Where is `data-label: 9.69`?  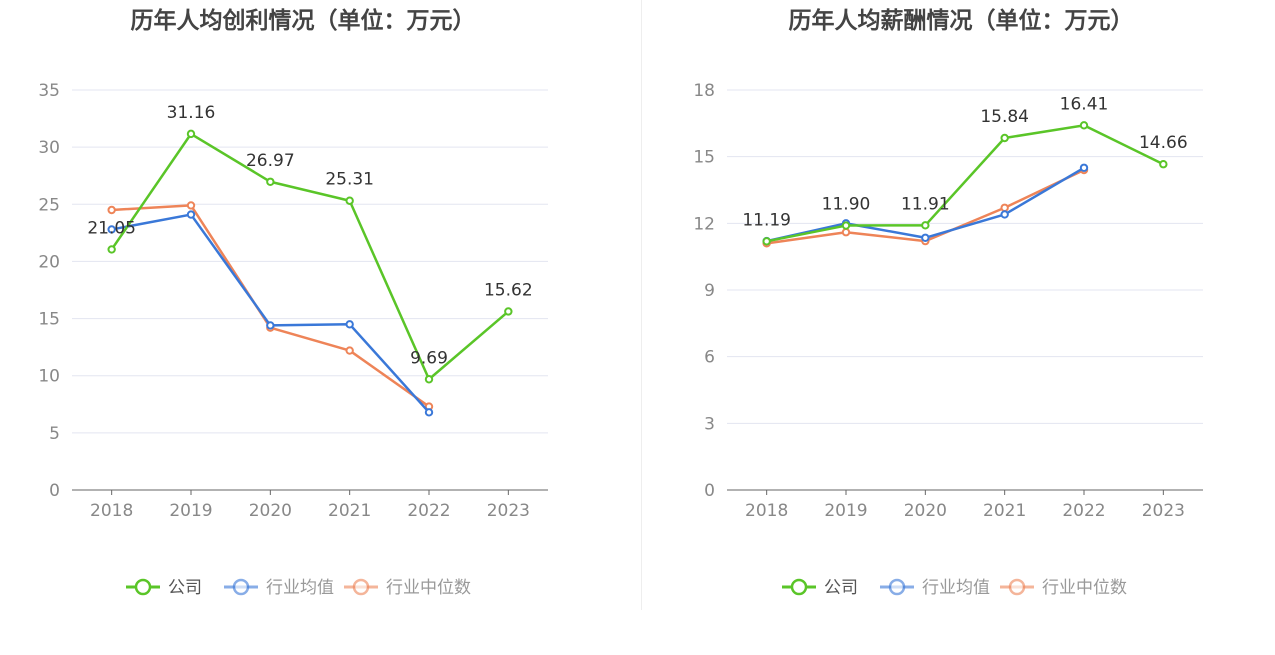 data-label: 9.69 is located at coordinates (429, 358).